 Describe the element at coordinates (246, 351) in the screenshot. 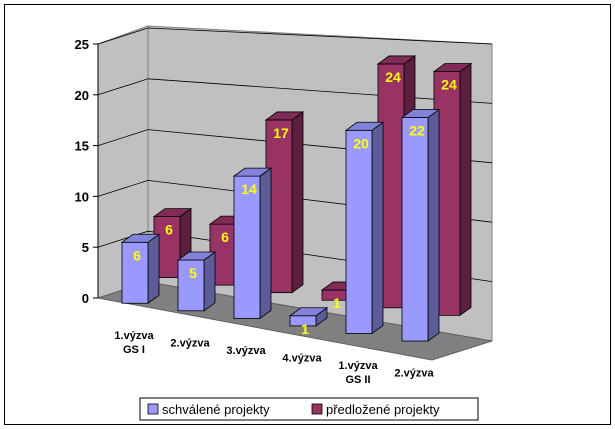

I see `x-category-label: 3.výzva` at that location.